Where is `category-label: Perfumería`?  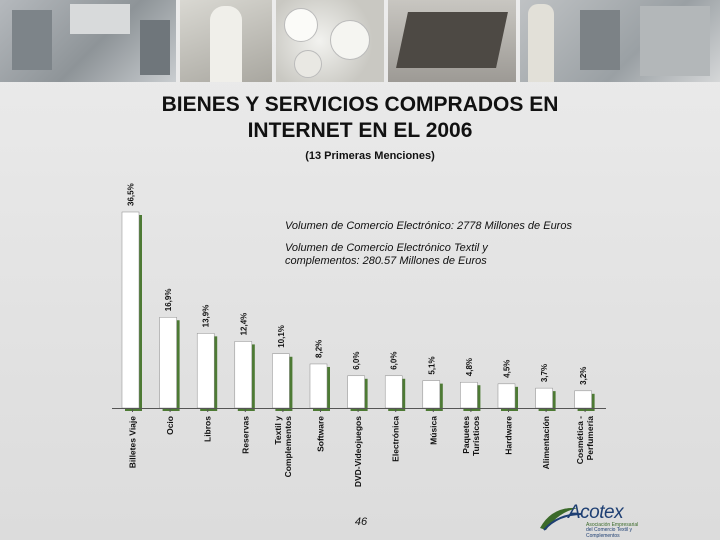 category-label: Perfumería is located at coordinates (590, 438).